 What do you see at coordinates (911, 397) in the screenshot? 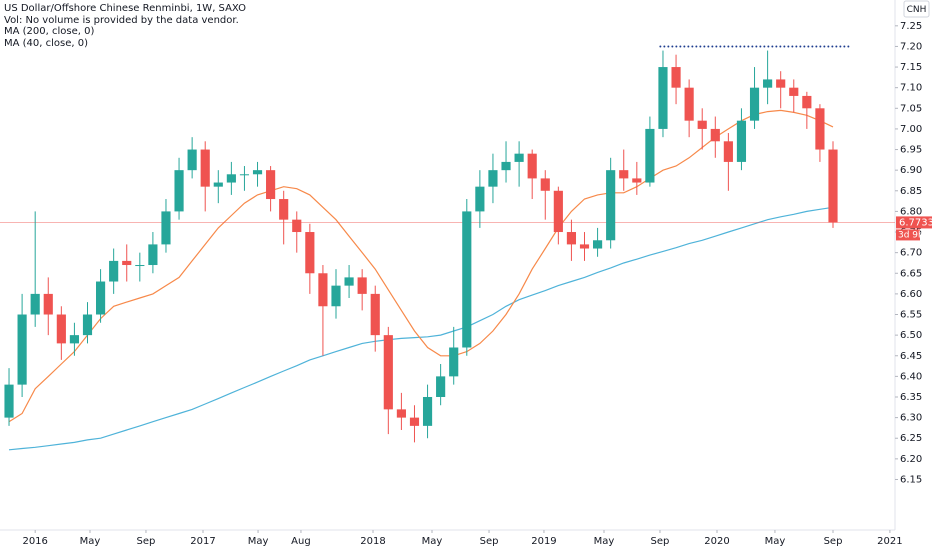
I see `y-tick-label: 6.35` at bounding box center [911, 397].